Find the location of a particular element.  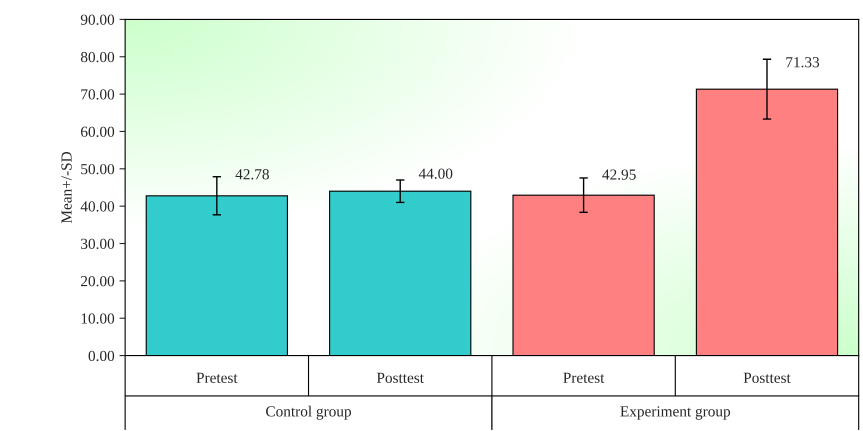

y-tick-label: 60.00 is located at coordinates (97, 131).